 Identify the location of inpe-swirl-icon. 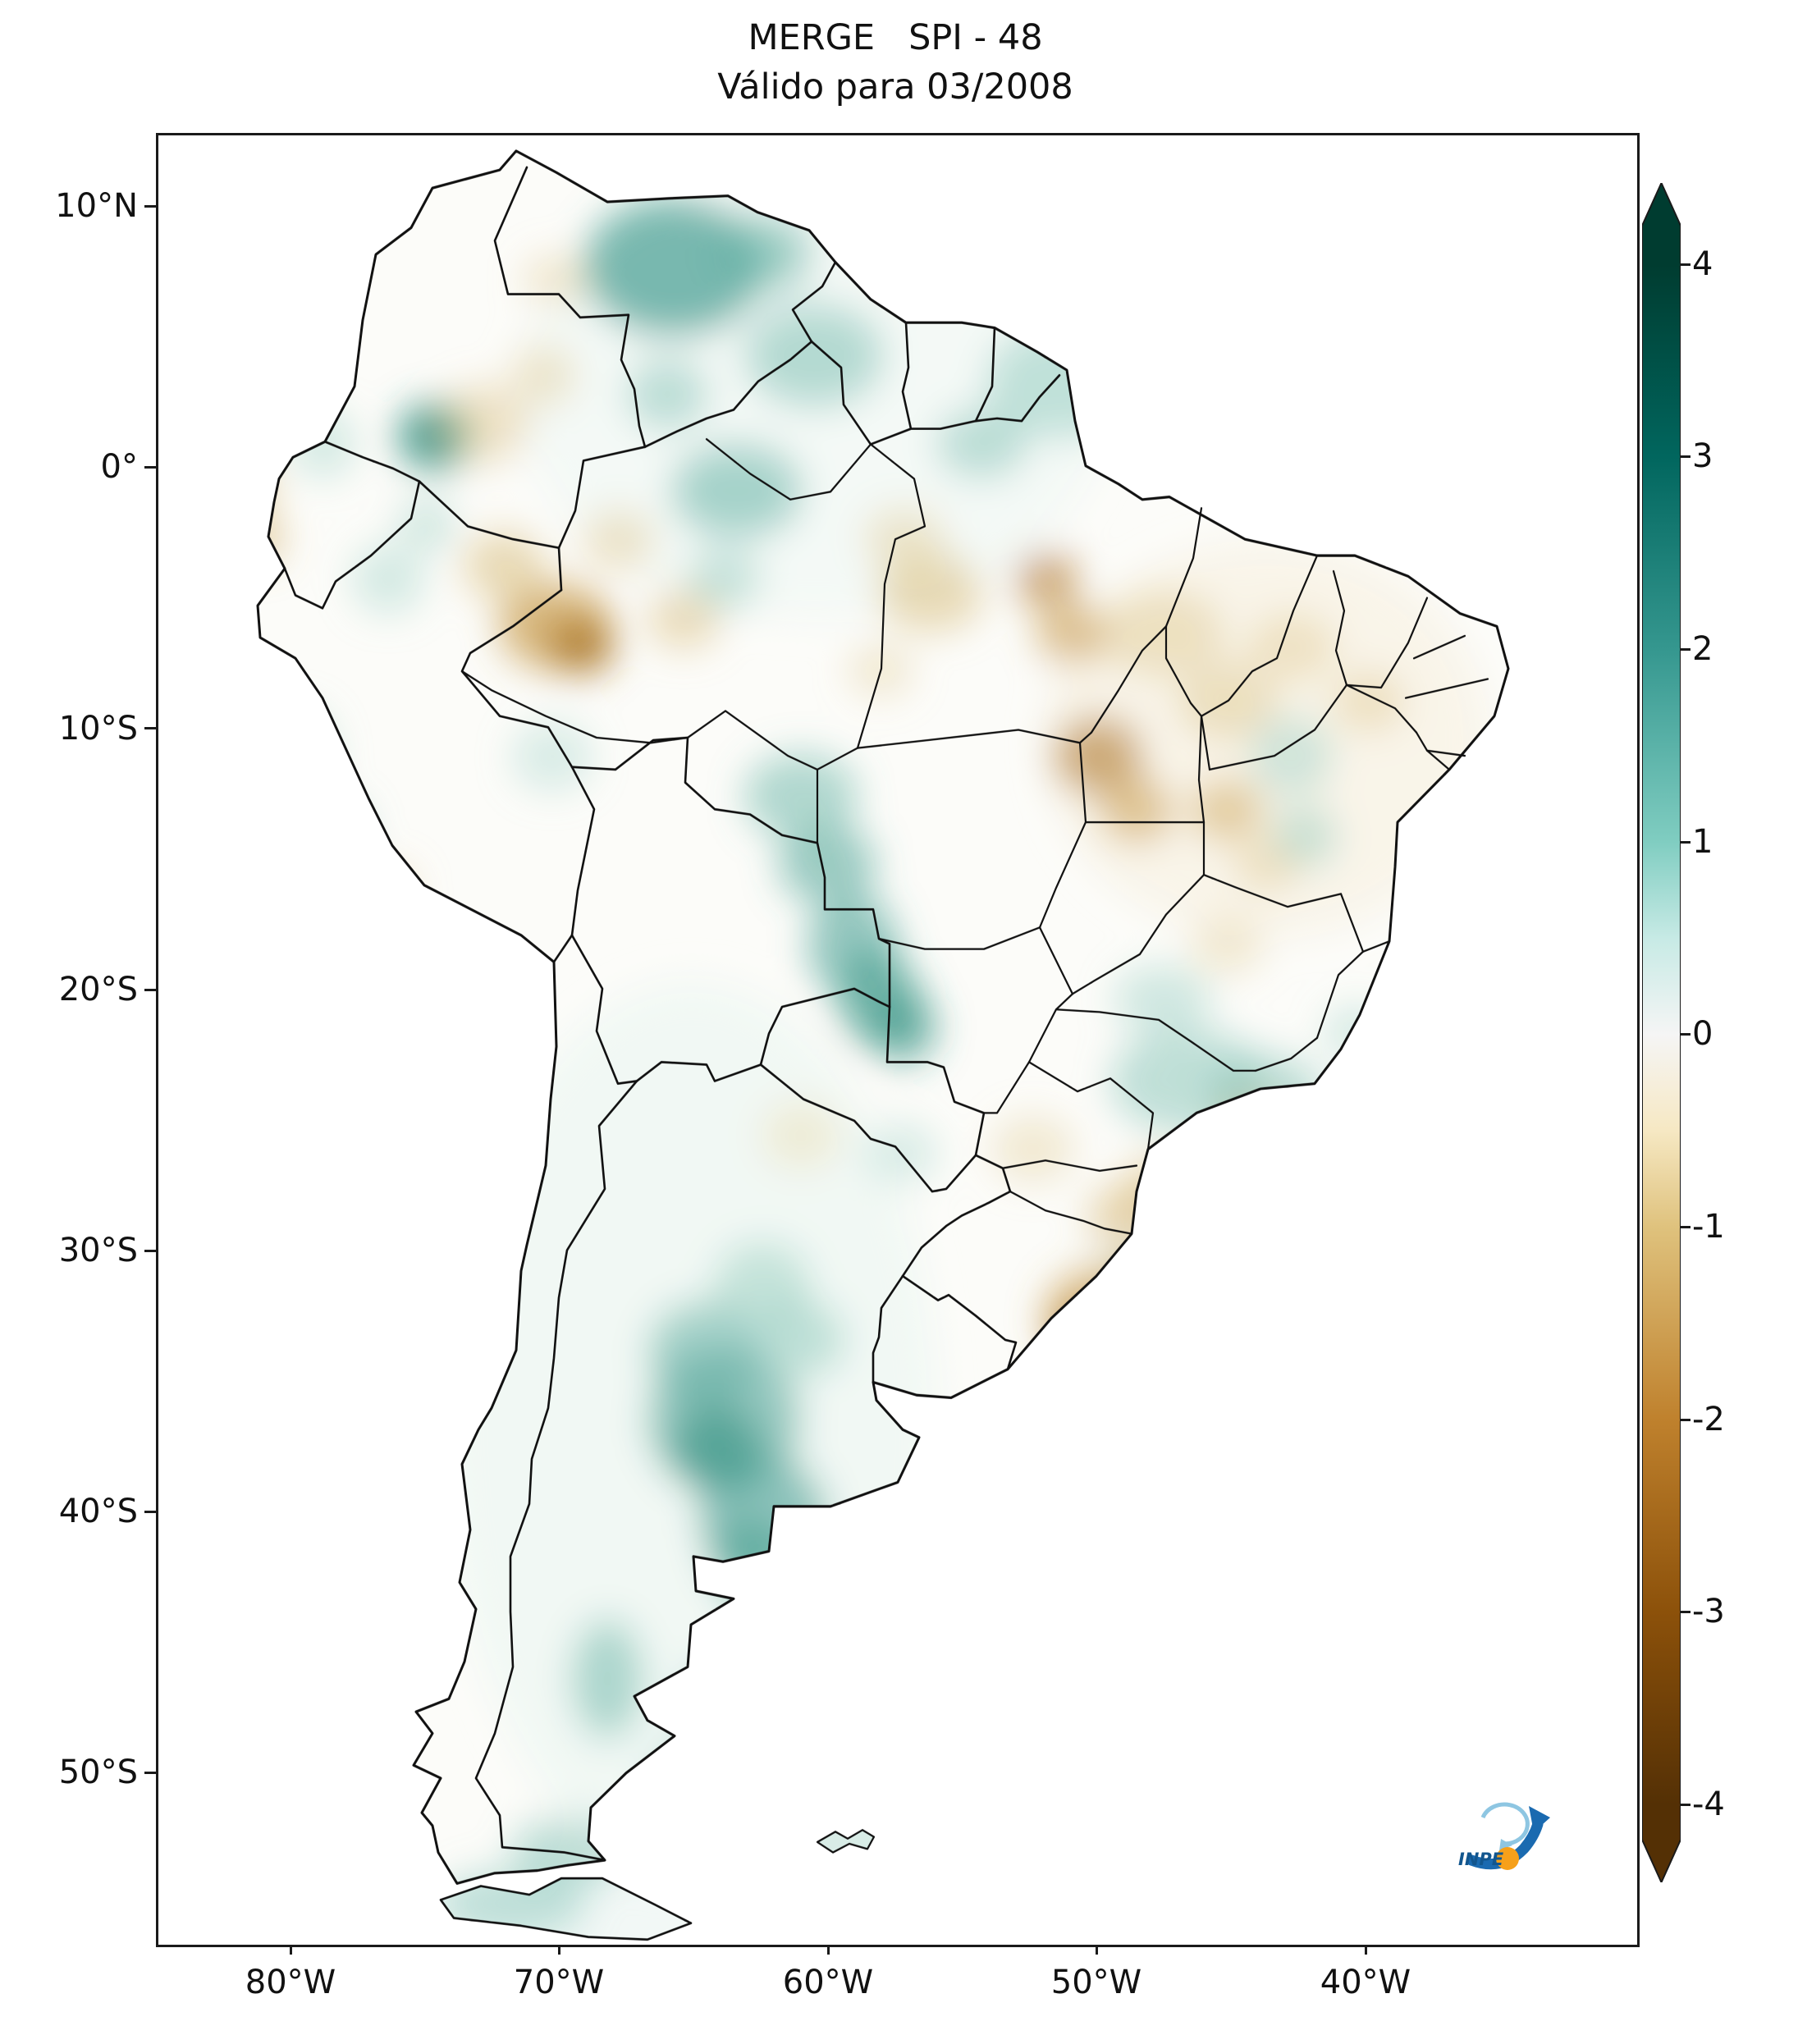
(1505, 1824).